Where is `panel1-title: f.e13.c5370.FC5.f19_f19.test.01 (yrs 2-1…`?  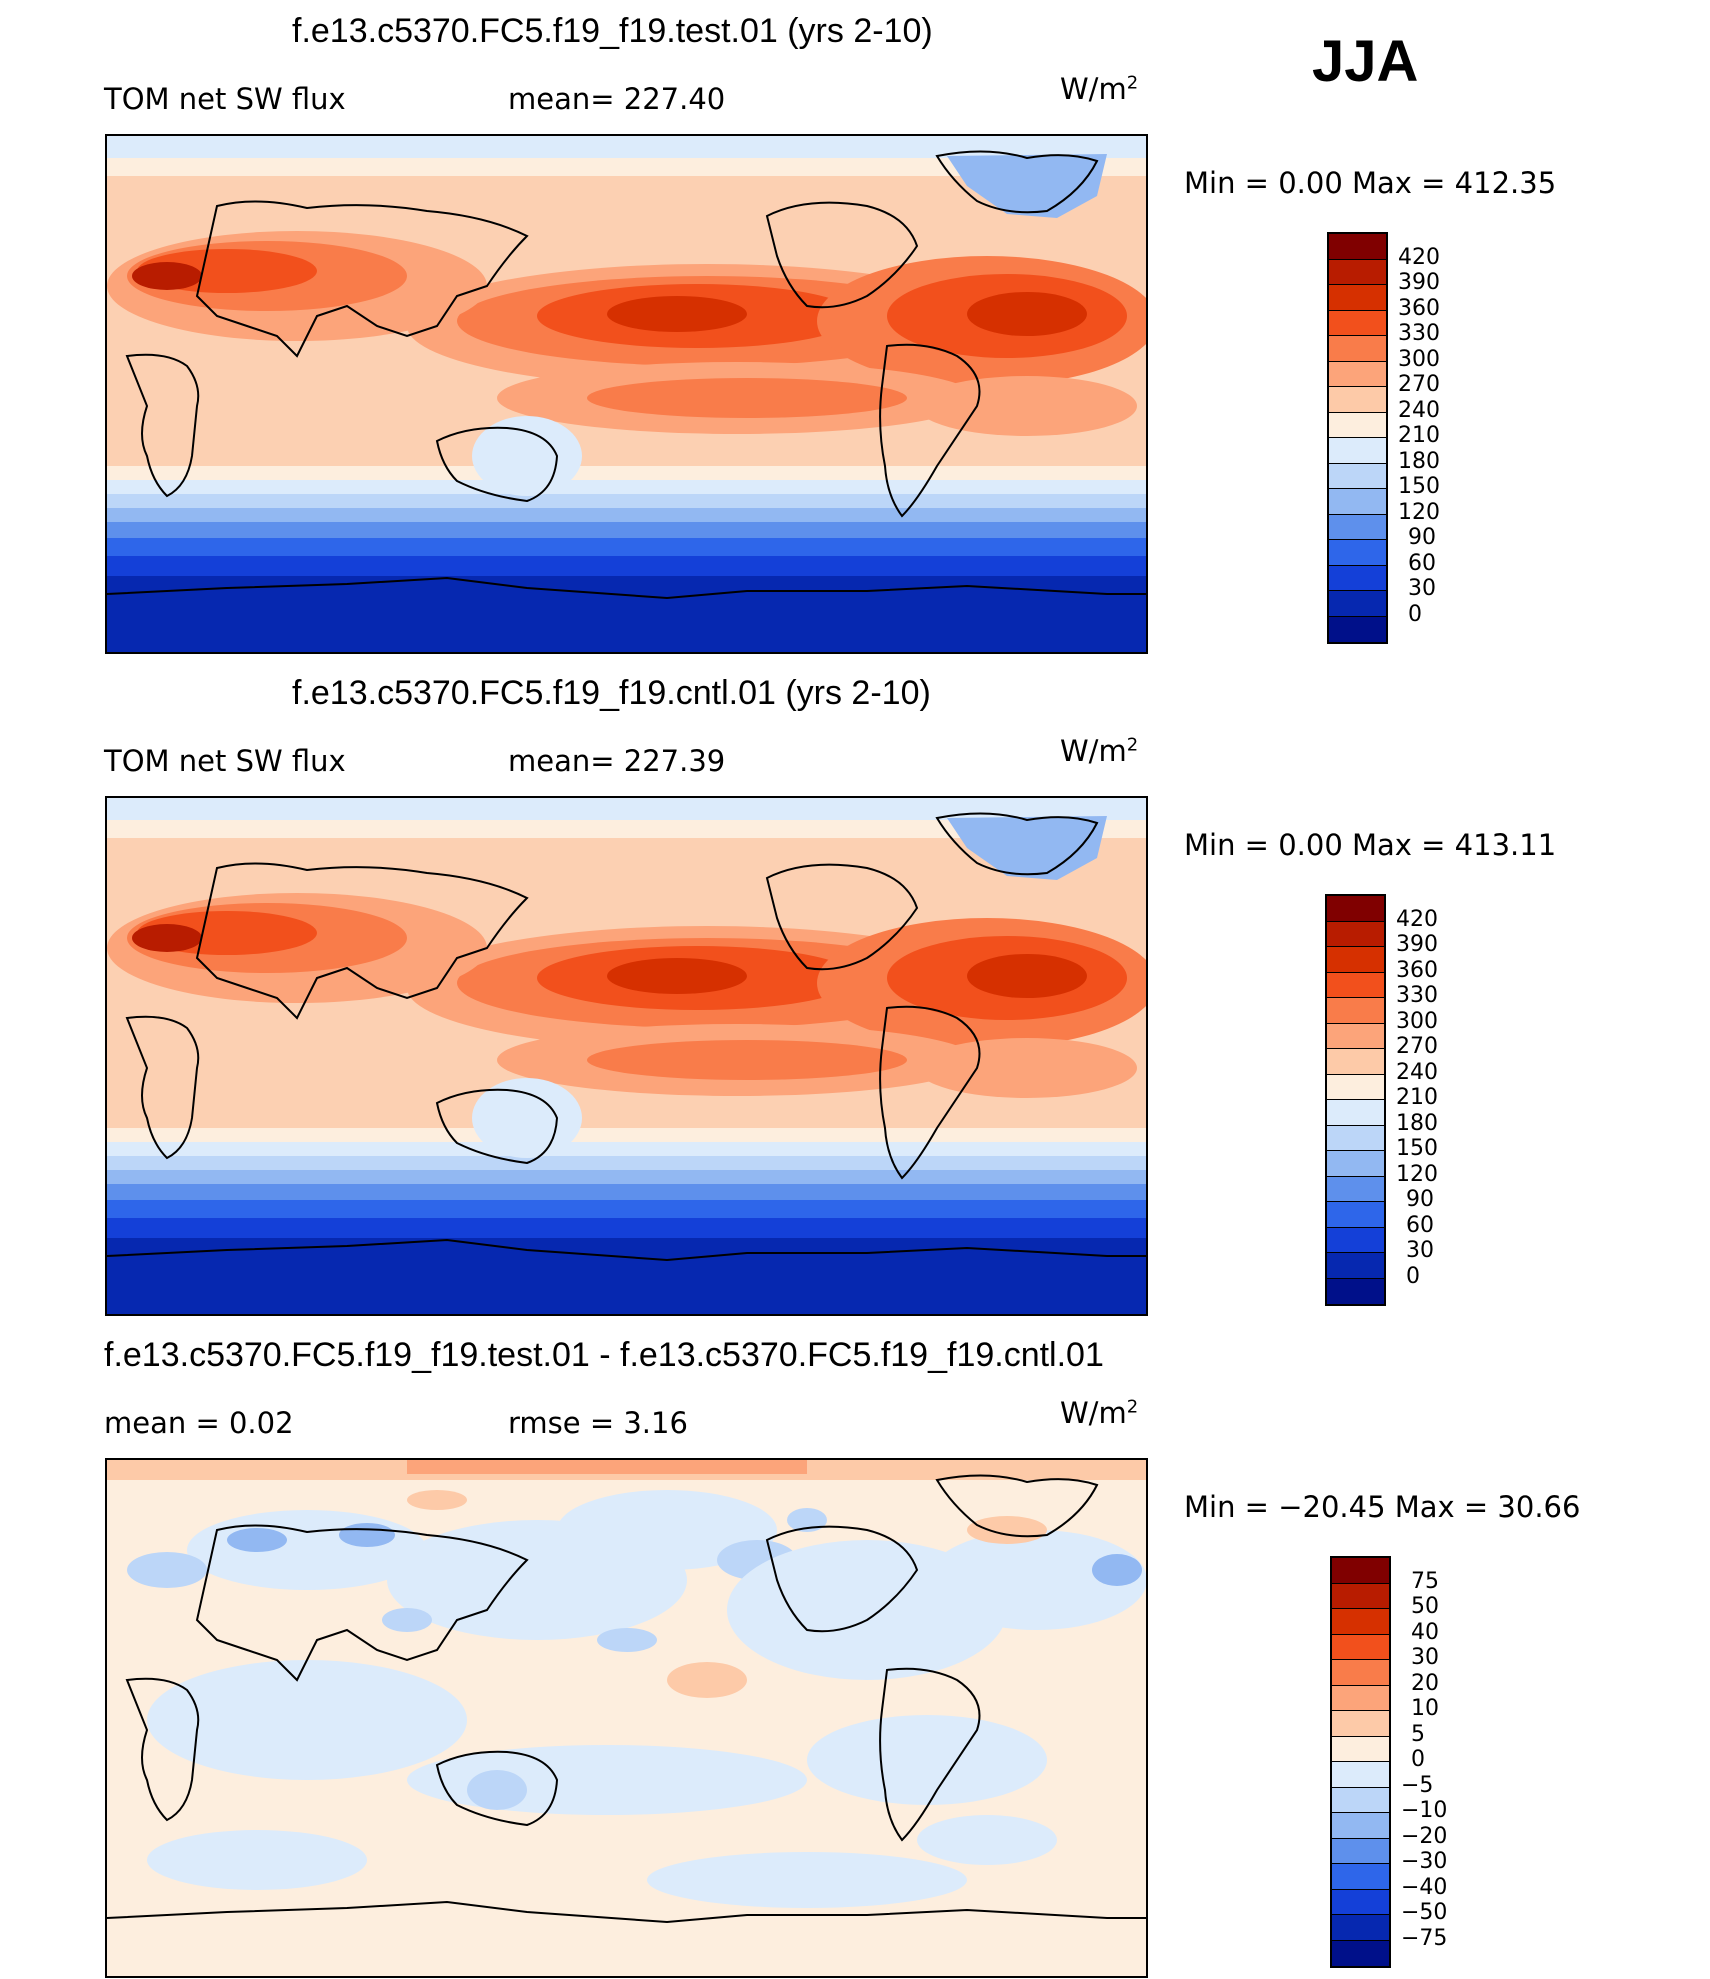 panel1-title: f.e13.c5370.FC5.f19_f19.test.01 (yrs 2-1… is located at coordinates (612, 31).